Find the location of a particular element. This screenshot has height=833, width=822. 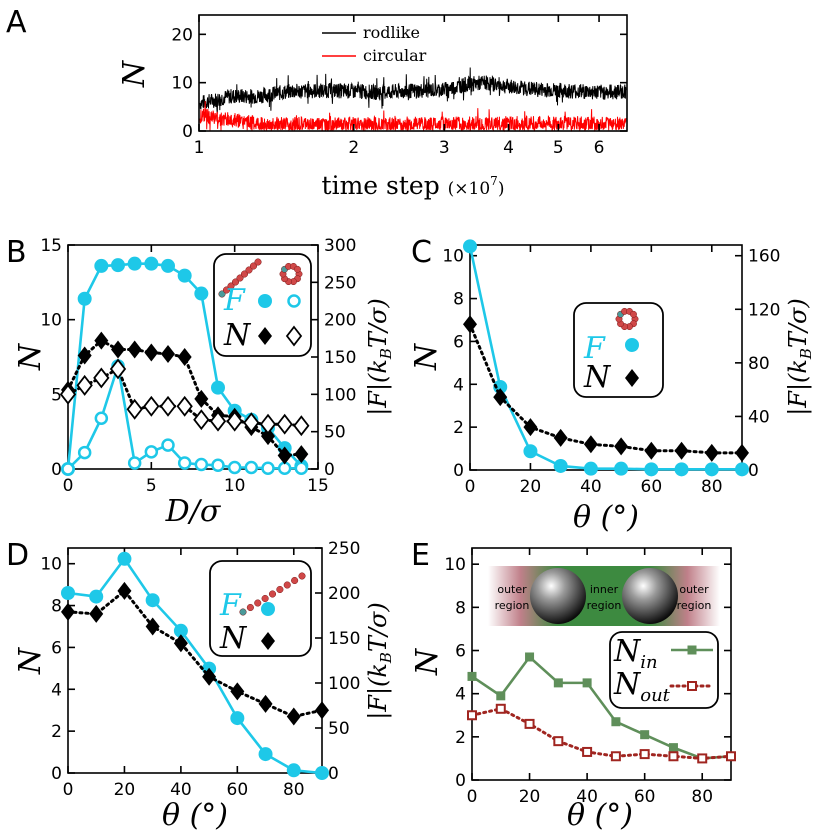

plot-frame is located at coordinates (606, 357).